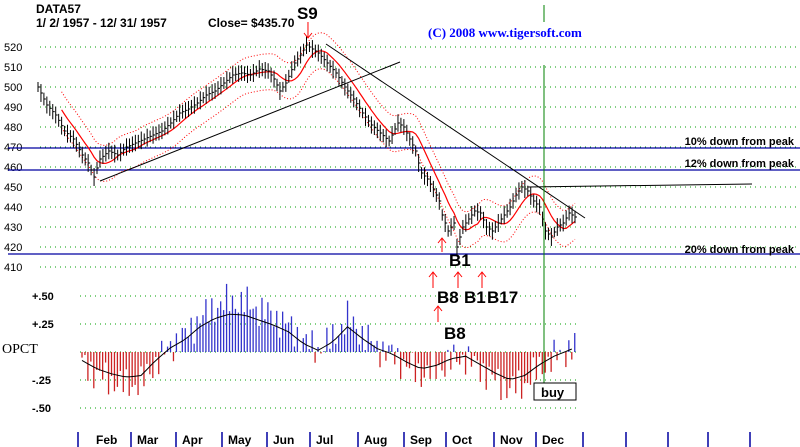 The height and width of the screenshot is (447, 800). Describe the element at coordinates (250, 121) in the screenshot. I see `uptrend-line` at that location.